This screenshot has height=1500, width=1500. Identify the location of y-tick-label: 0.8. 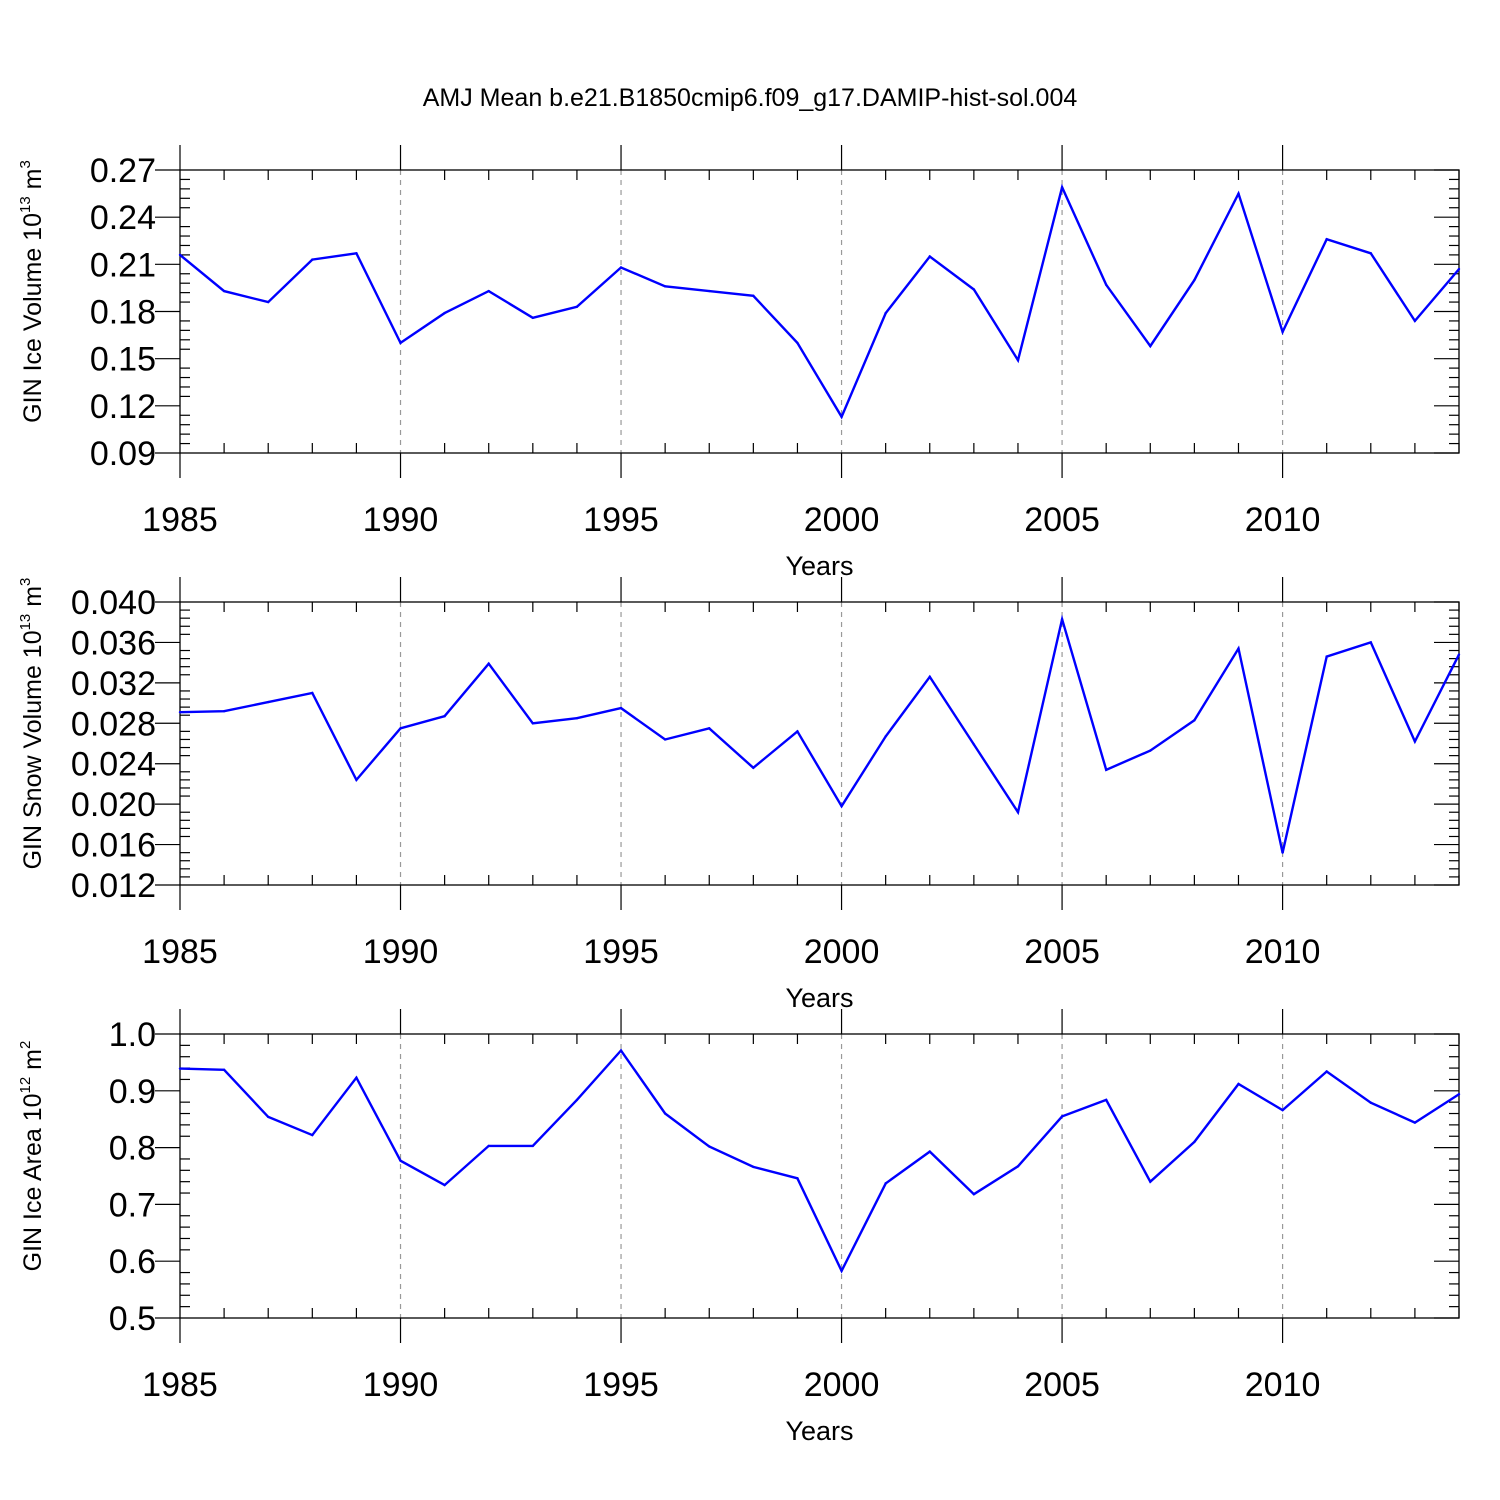
(132, 1149).